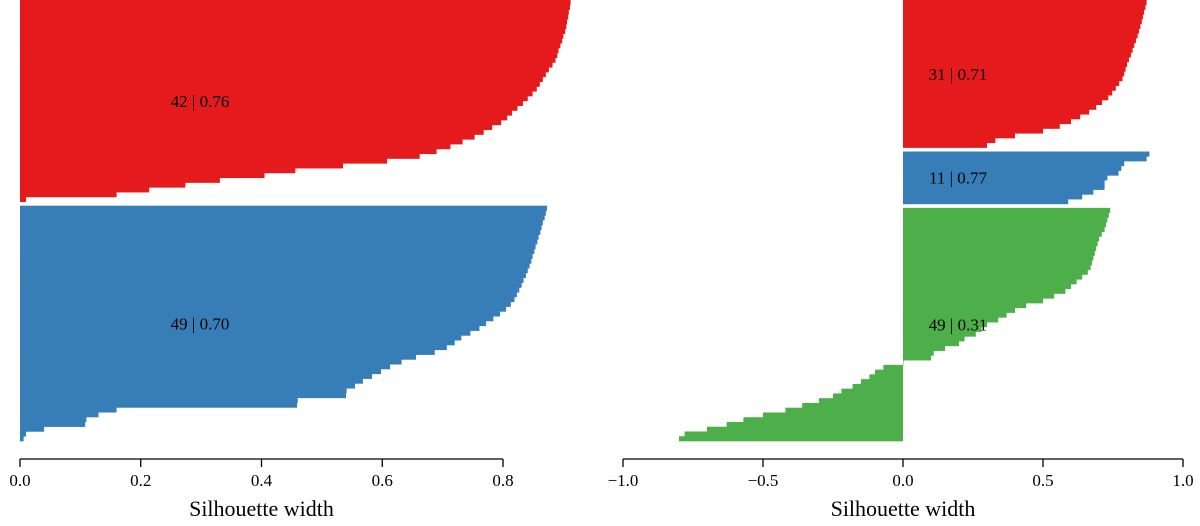  I want to click on x-tick-label: 0.5, so click(1042, 480).